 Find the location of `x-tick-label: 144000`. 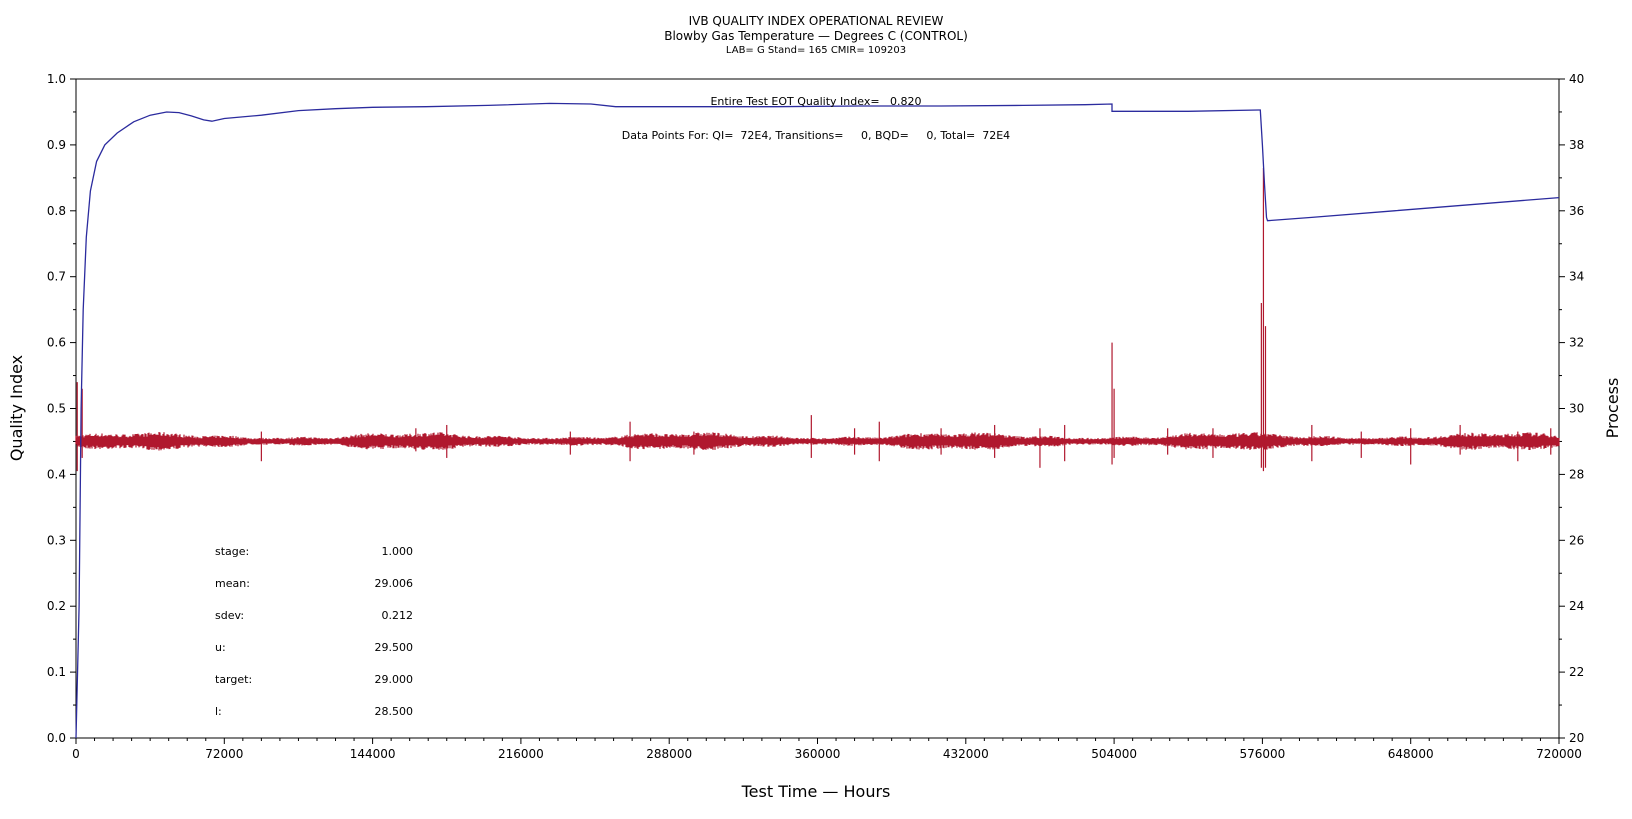

x-tick-label: 144000 is located at coordinates (373, 754).